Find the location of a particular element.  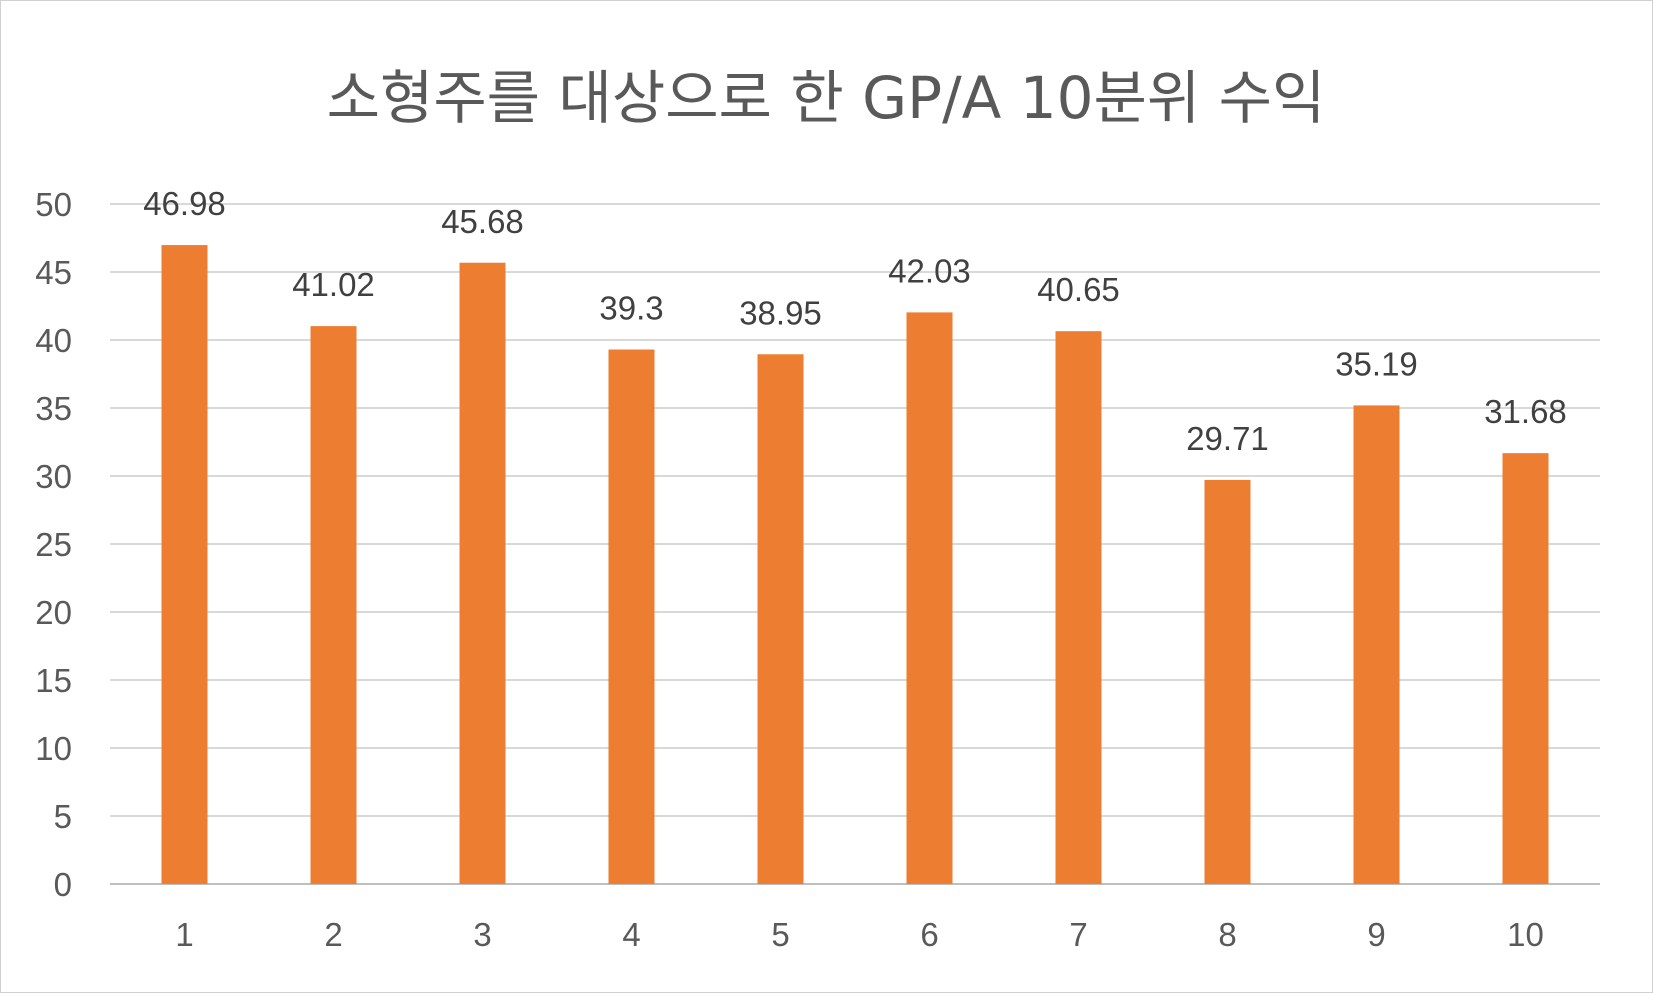

y-tick-label: 25 is located at coordinates (53, 544).